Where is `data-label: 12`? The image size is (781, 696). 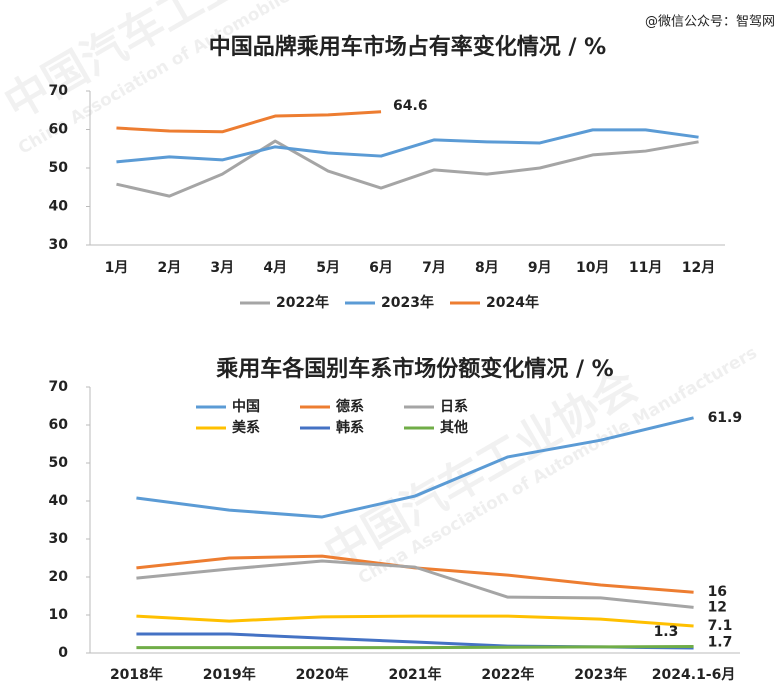
data-label: 12 is located at coordinates (717, 607).